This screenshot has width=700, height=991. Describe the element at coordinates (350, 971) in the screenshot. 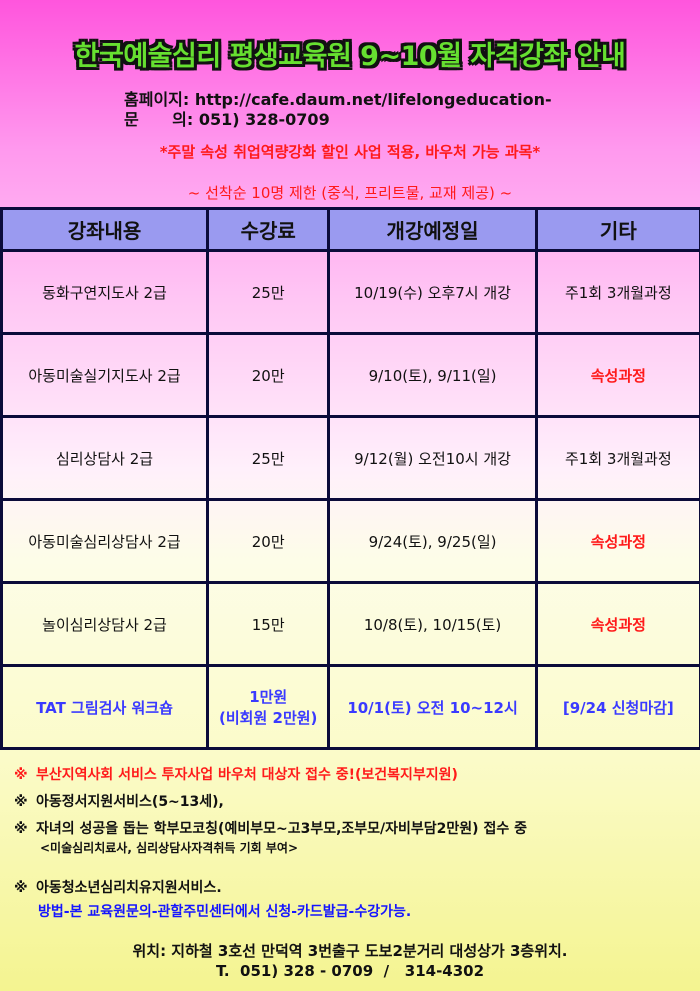

I see `footer-phone: T. 051) 328 - 0709 / 314-4302` at that location.